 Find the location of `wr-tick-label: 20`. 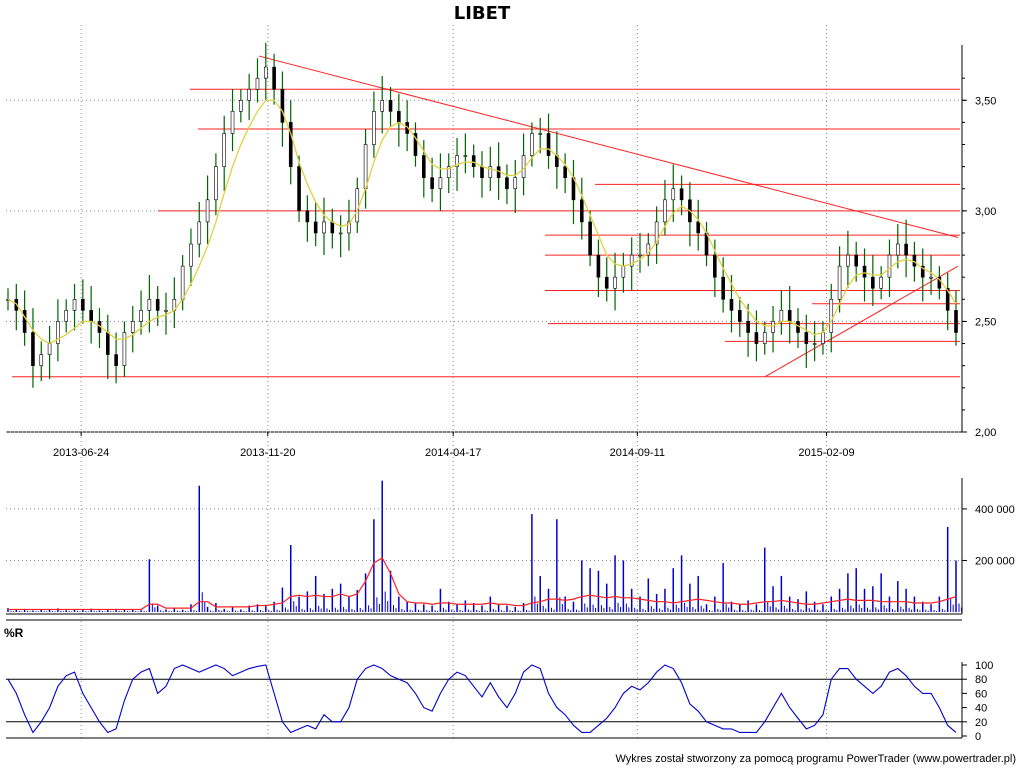

wr-tick-label: 20 is located at coordinates (981, 723).